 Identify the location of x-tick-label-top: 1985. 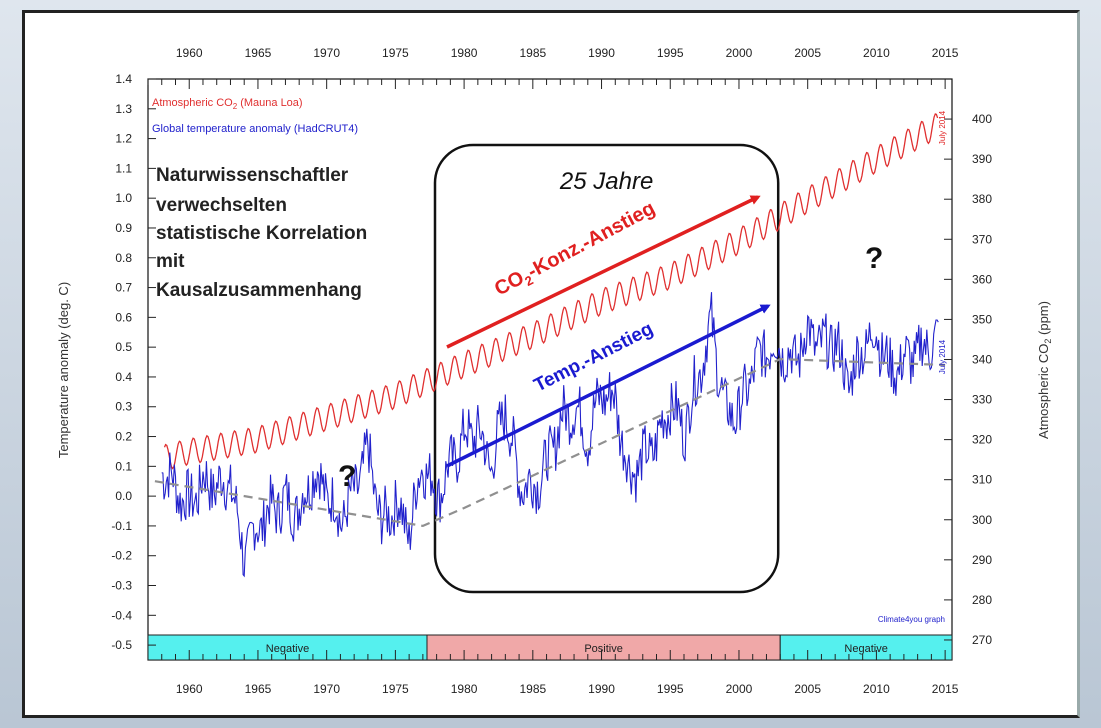
(532, 53).